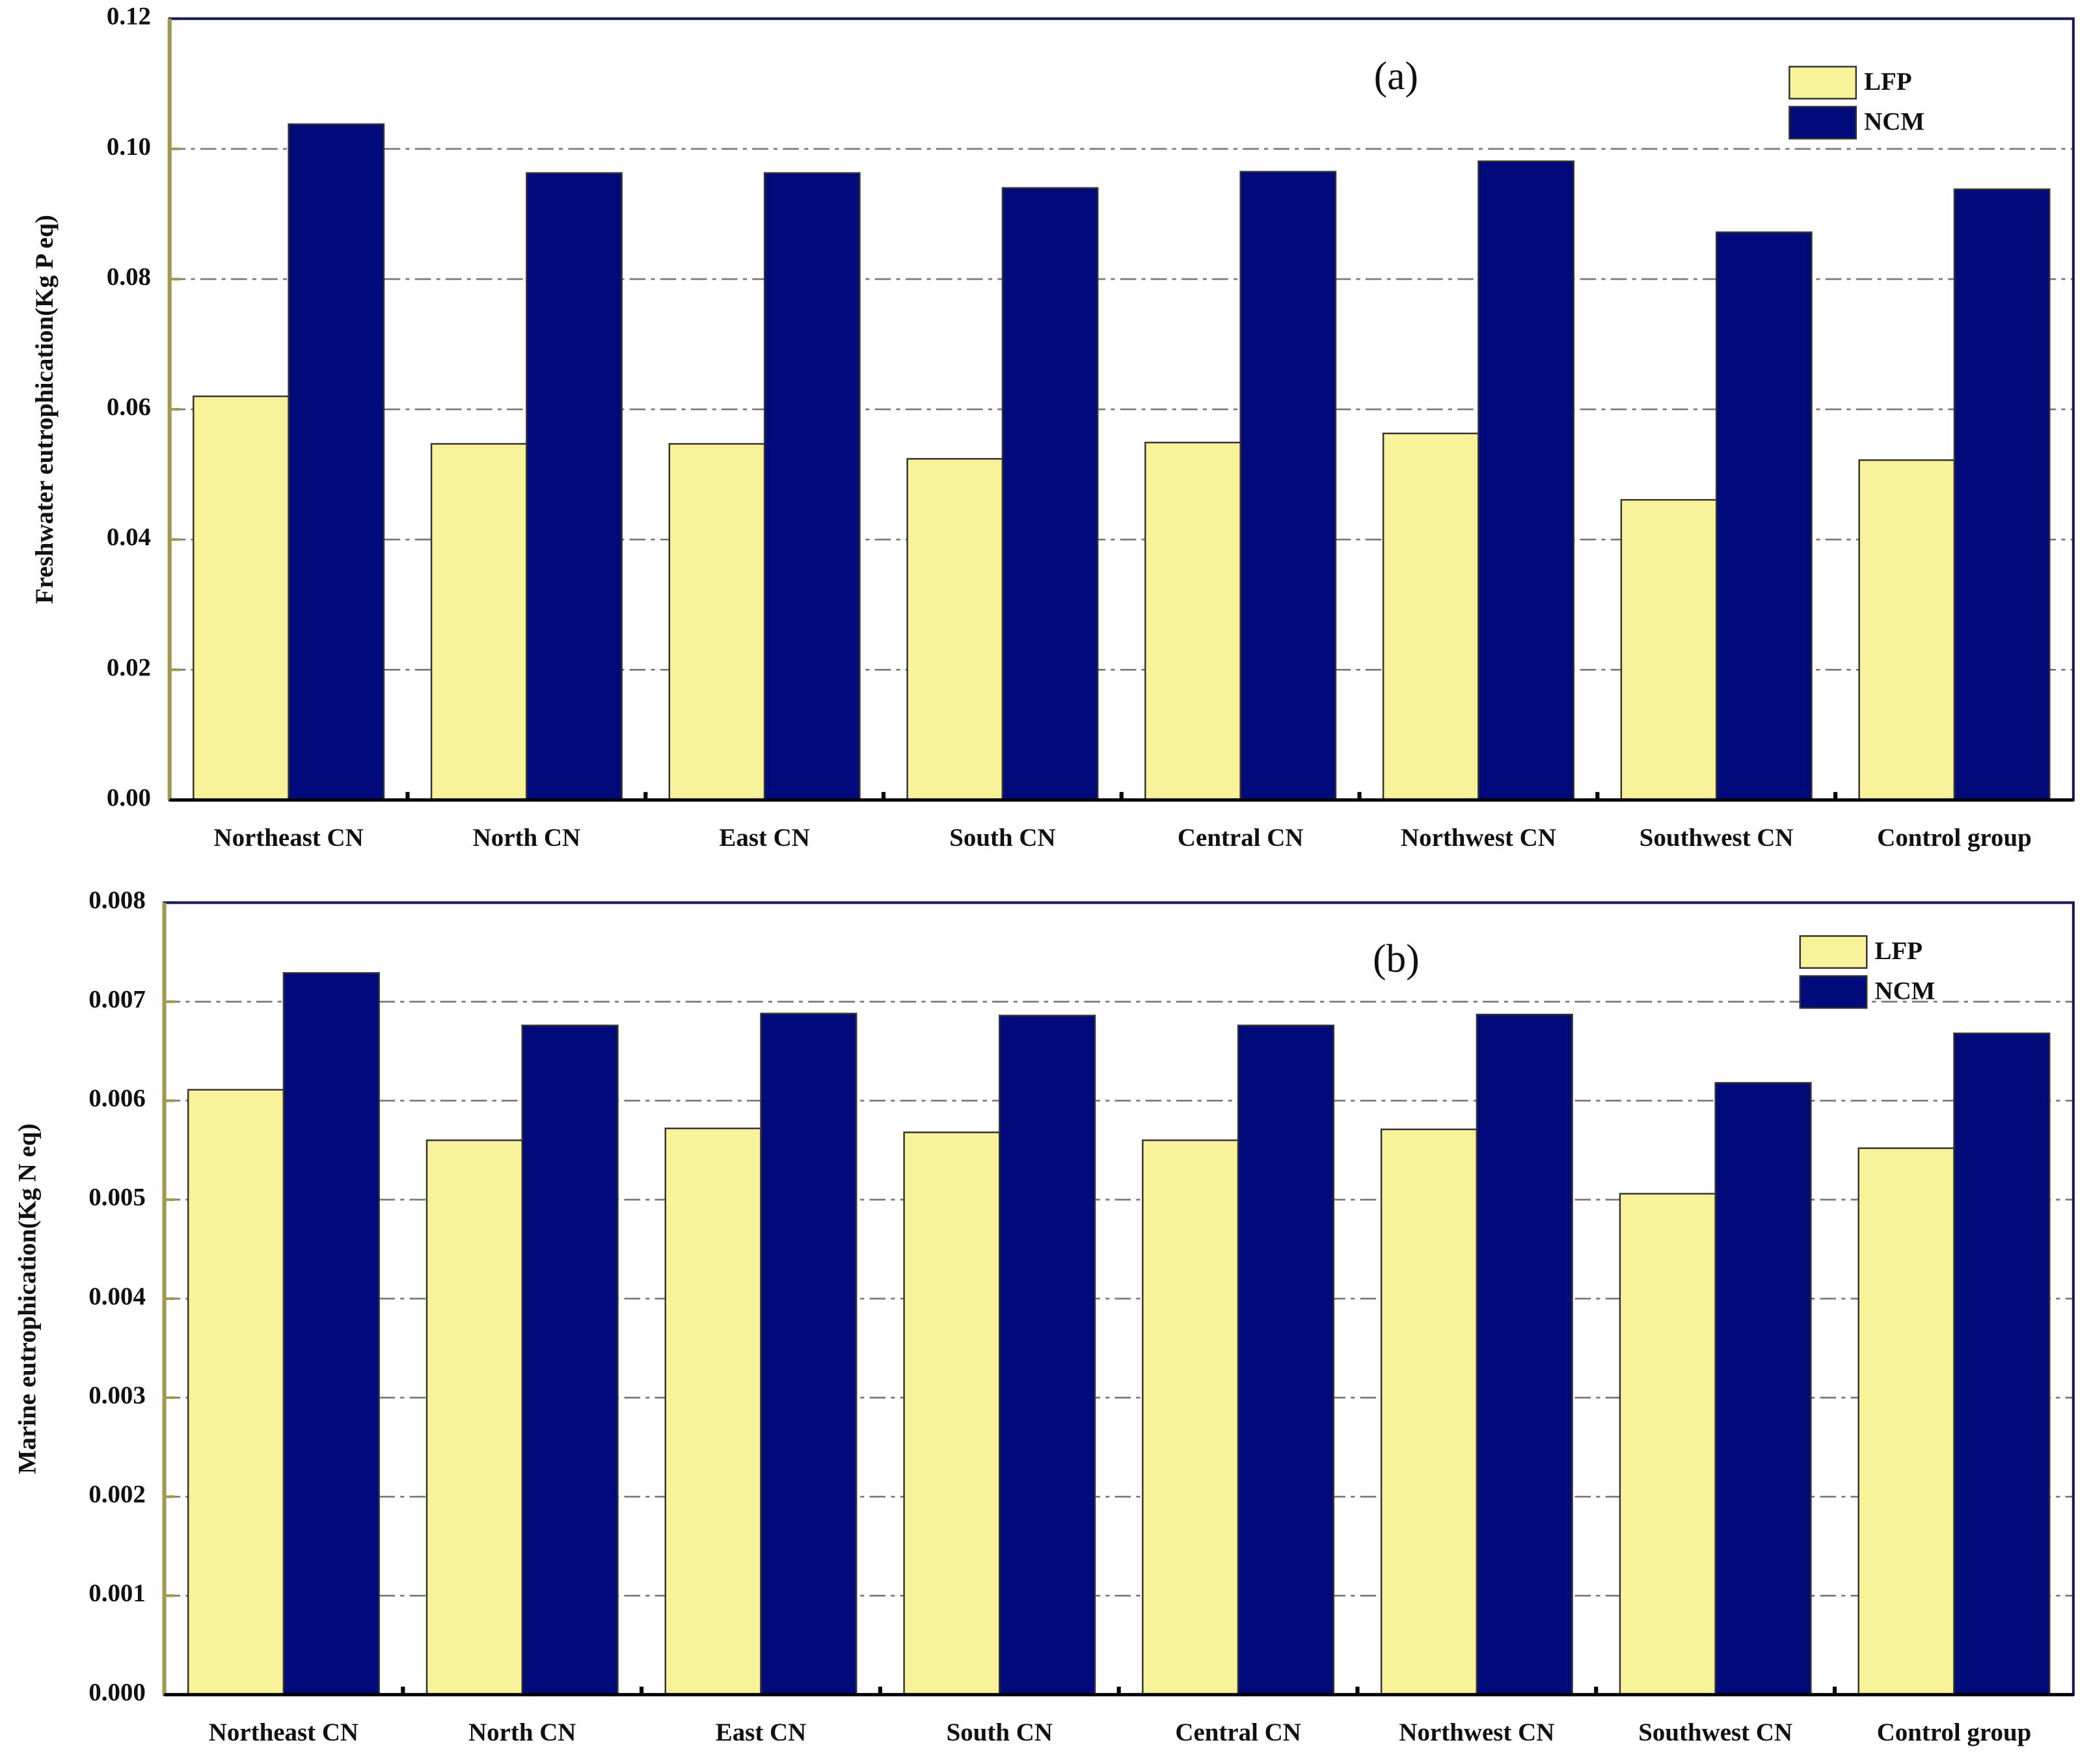  I want to click on y-tick-label: 0.04, so click(129, 537).